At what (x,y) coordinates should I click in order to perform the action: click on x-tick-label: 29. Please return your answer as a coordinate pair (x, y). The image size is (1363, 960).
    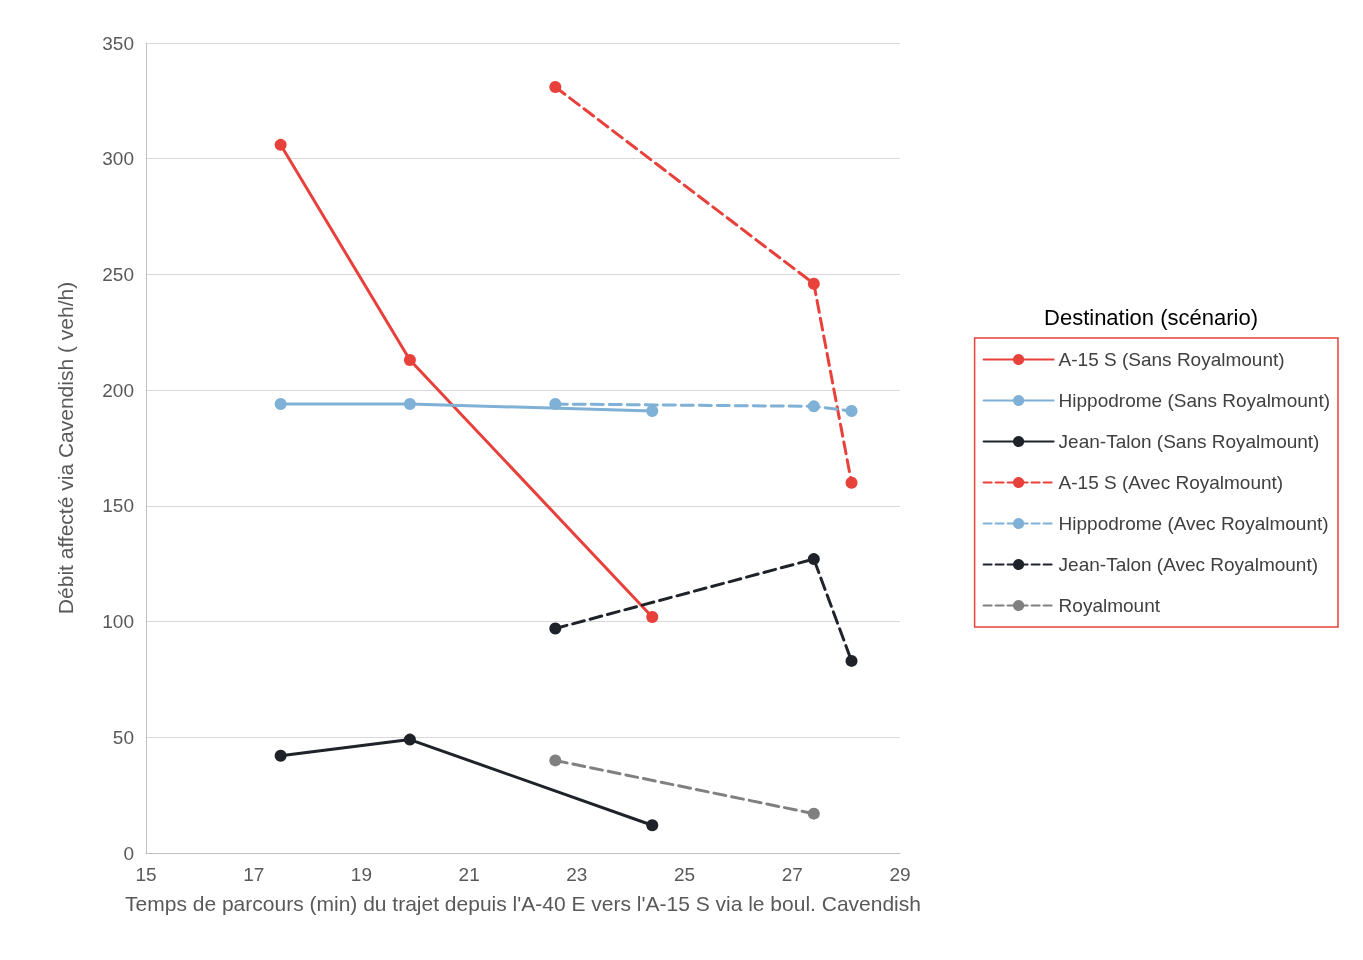
    Looking at the image, I should click on (900, 874).